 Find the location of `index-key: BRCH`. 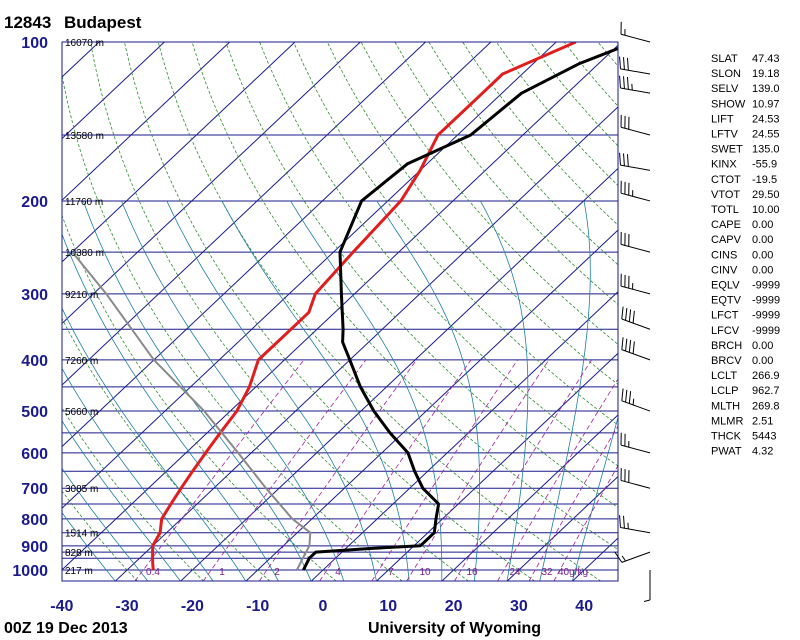

index-key: BRCH is located at coordinates (726, 346).